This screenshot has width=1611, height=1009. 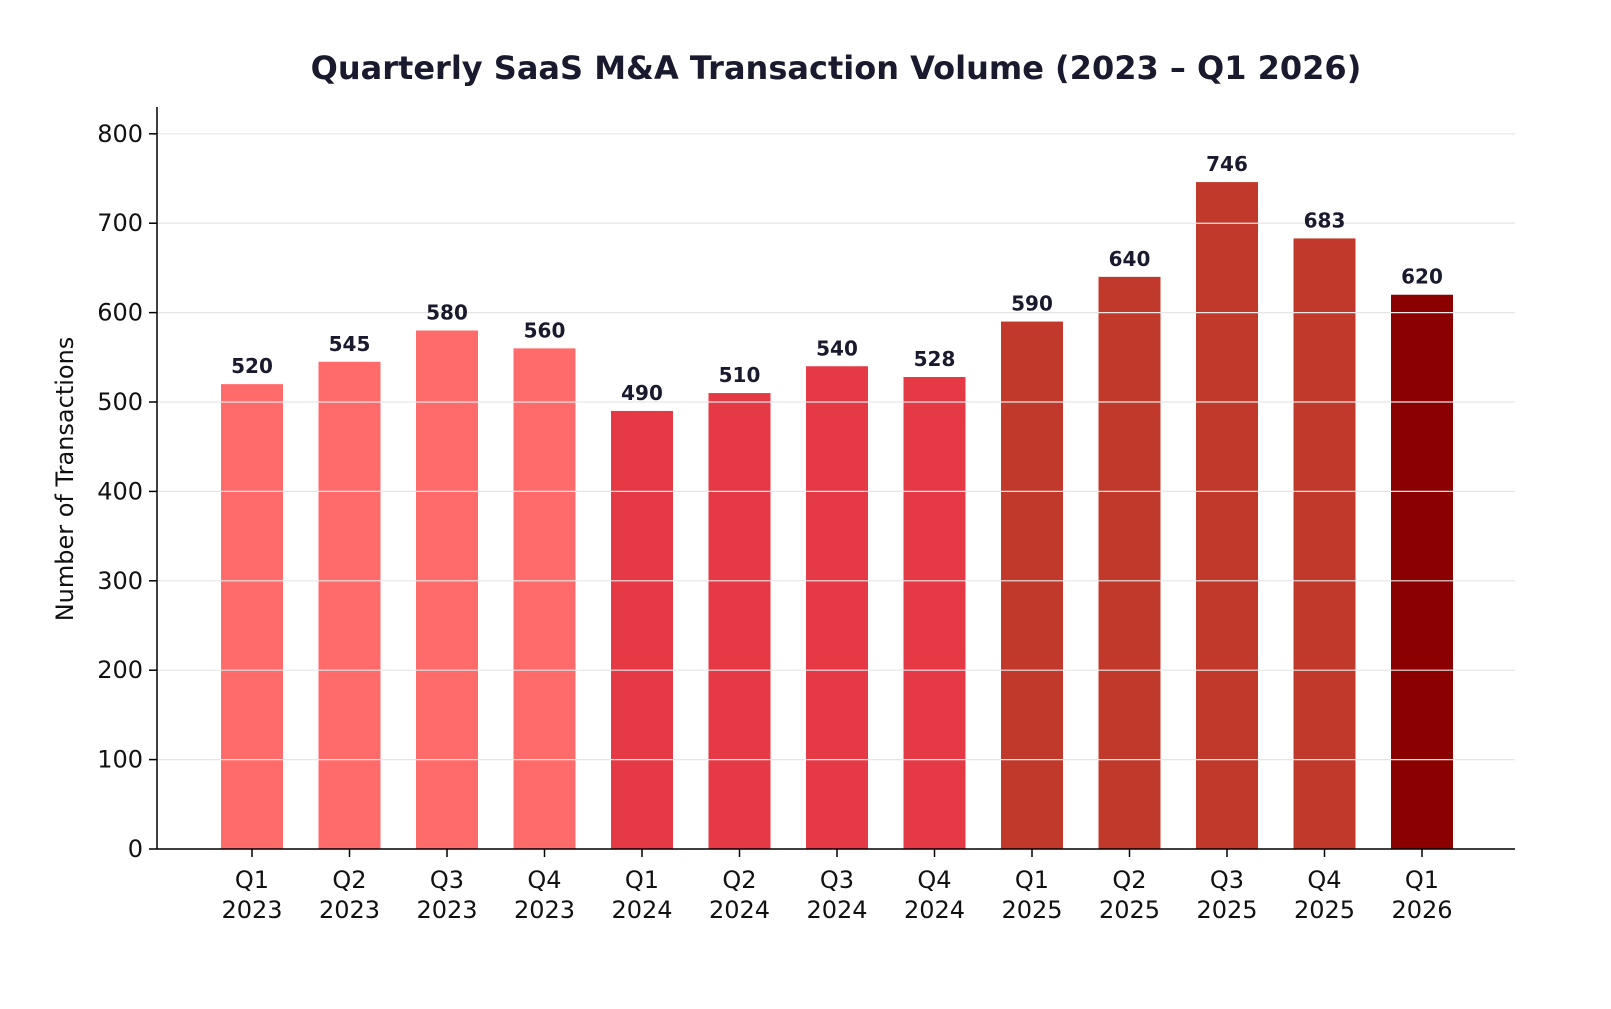 I want to click on x-tick-label: Q4 2025, so click(x=1324, y=895).